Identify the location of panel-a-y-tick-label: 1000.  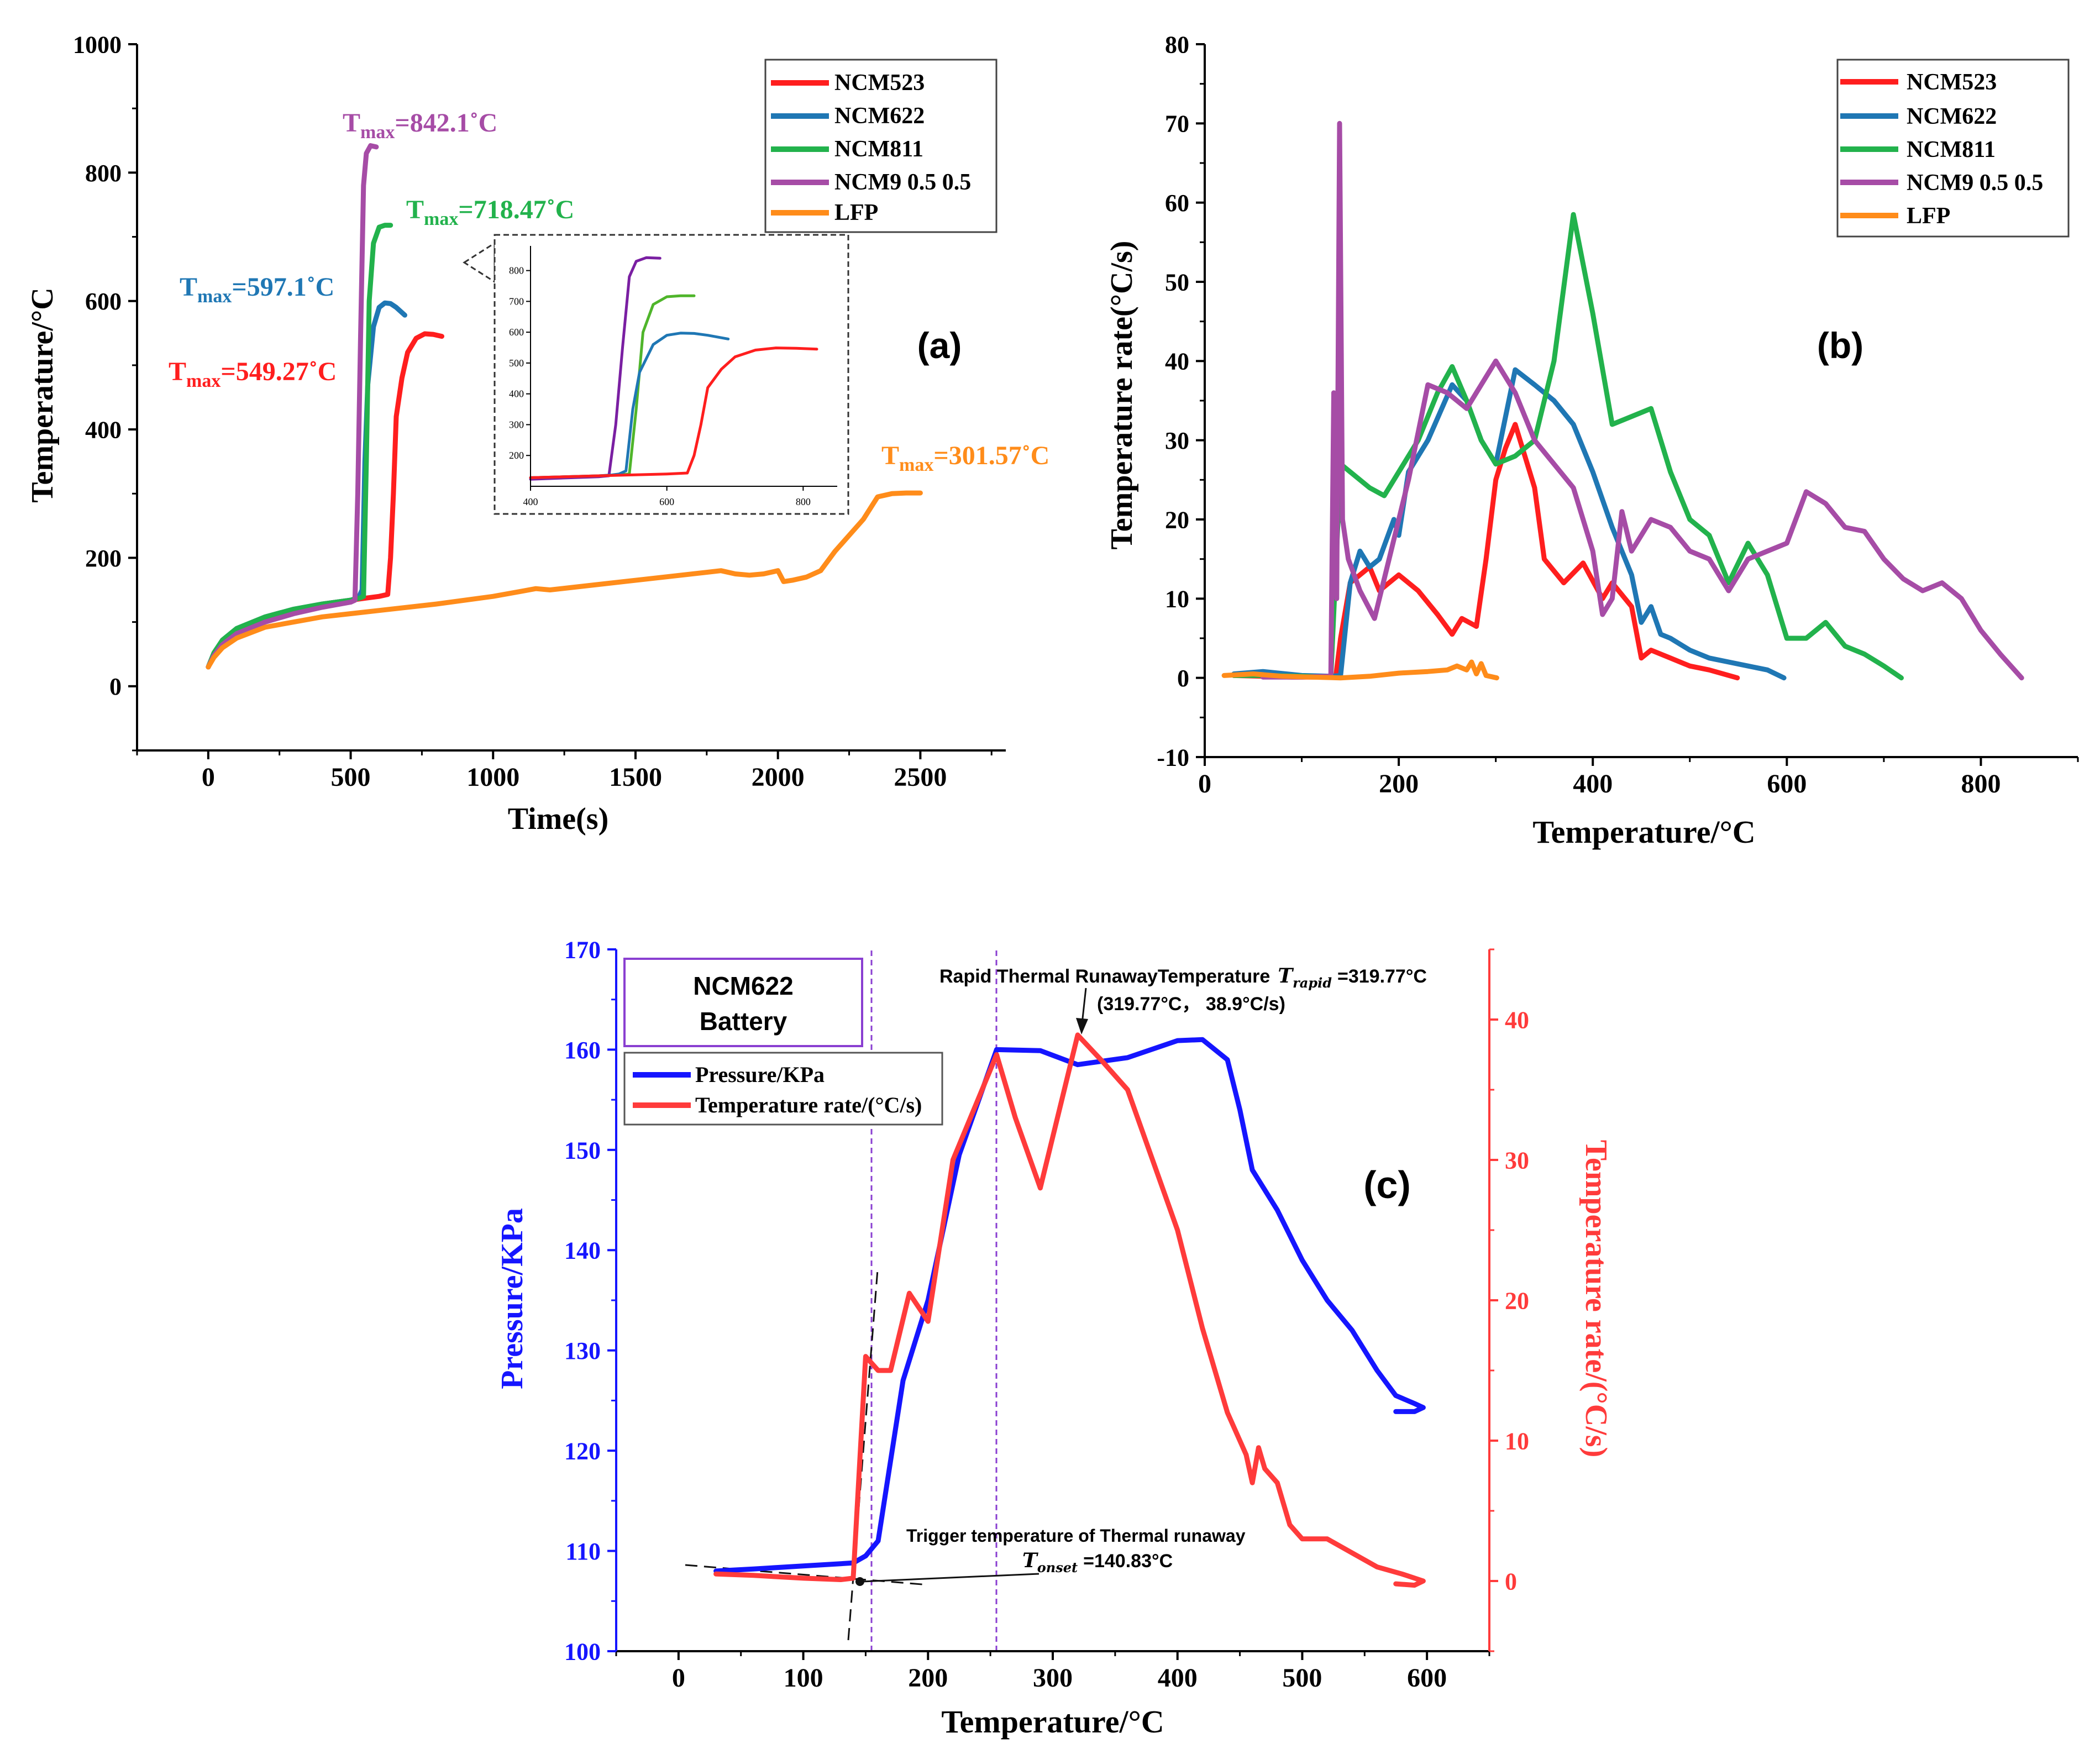
(97, 44).